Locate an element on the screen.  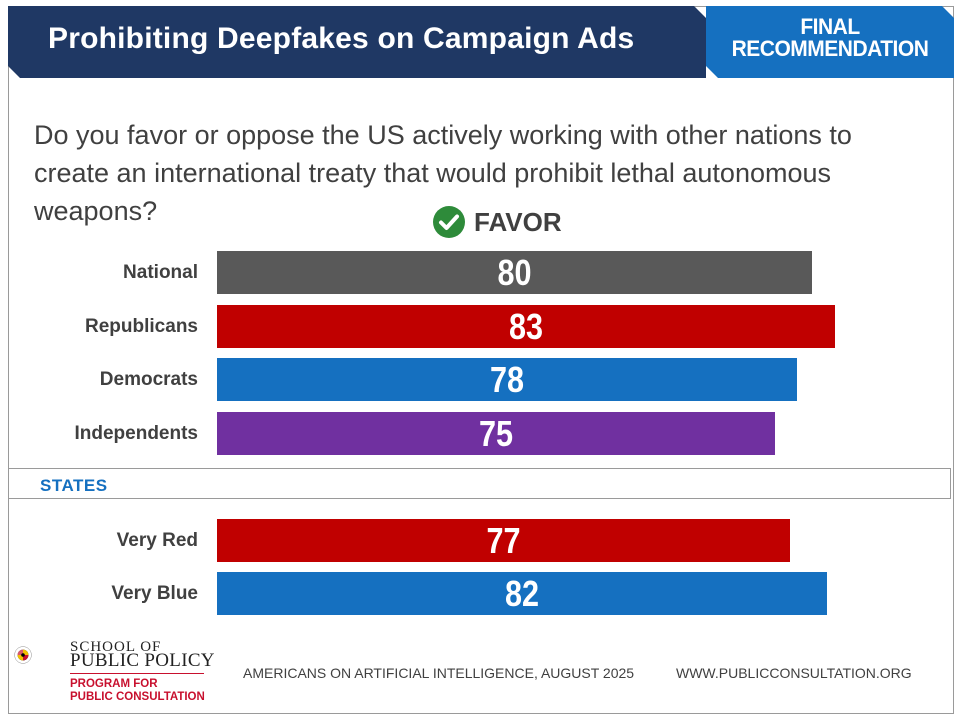
bar-value-label: 82 is located at coordinates (522, 593).